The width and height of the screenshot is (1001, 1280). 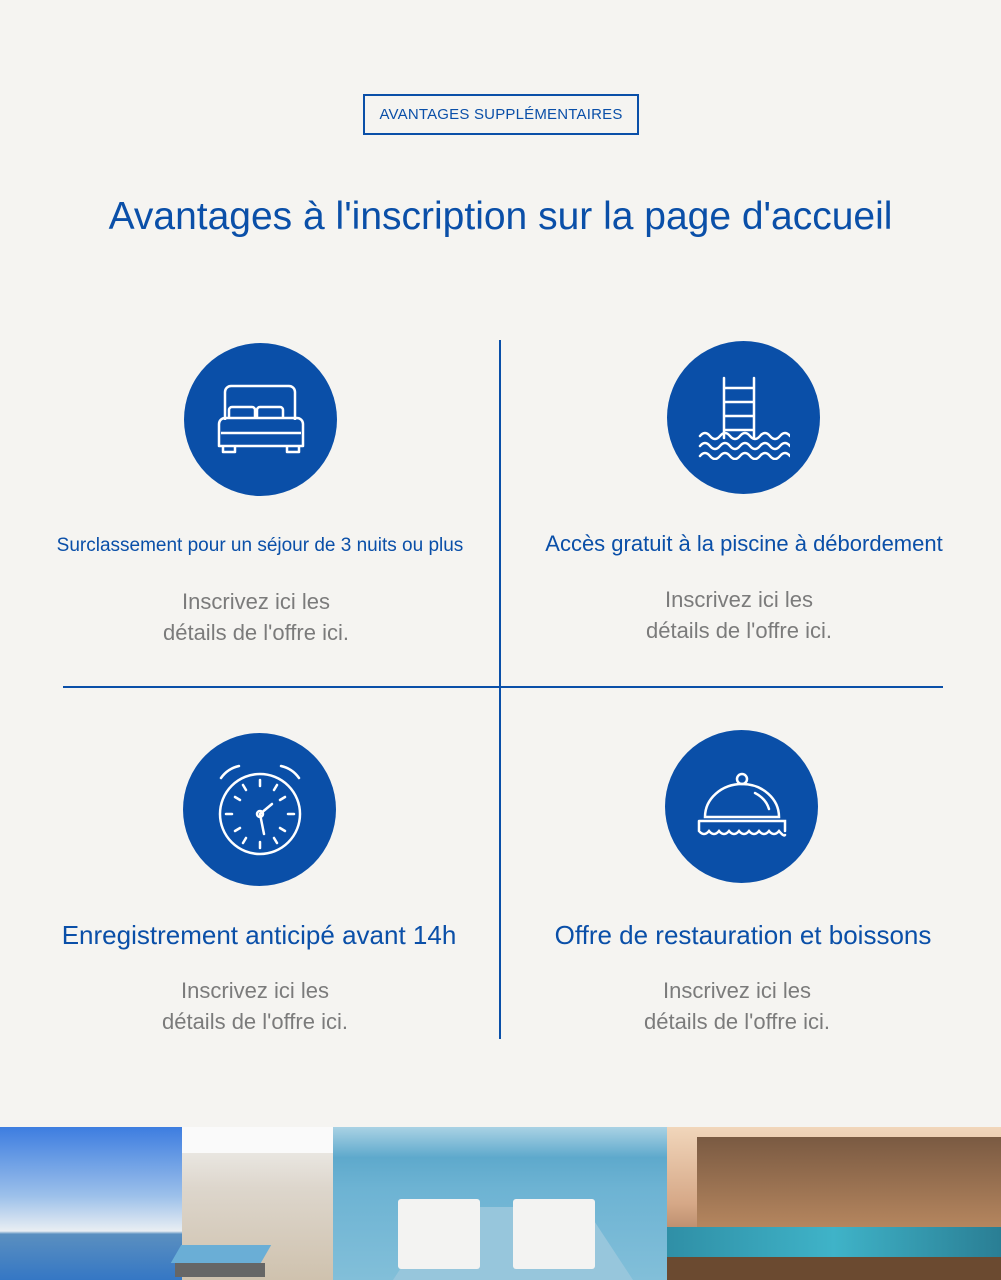 What do you see at coordinates (741, 806) in the screenshot?
I see `cloche-icon` at bounding box center [741, 806].